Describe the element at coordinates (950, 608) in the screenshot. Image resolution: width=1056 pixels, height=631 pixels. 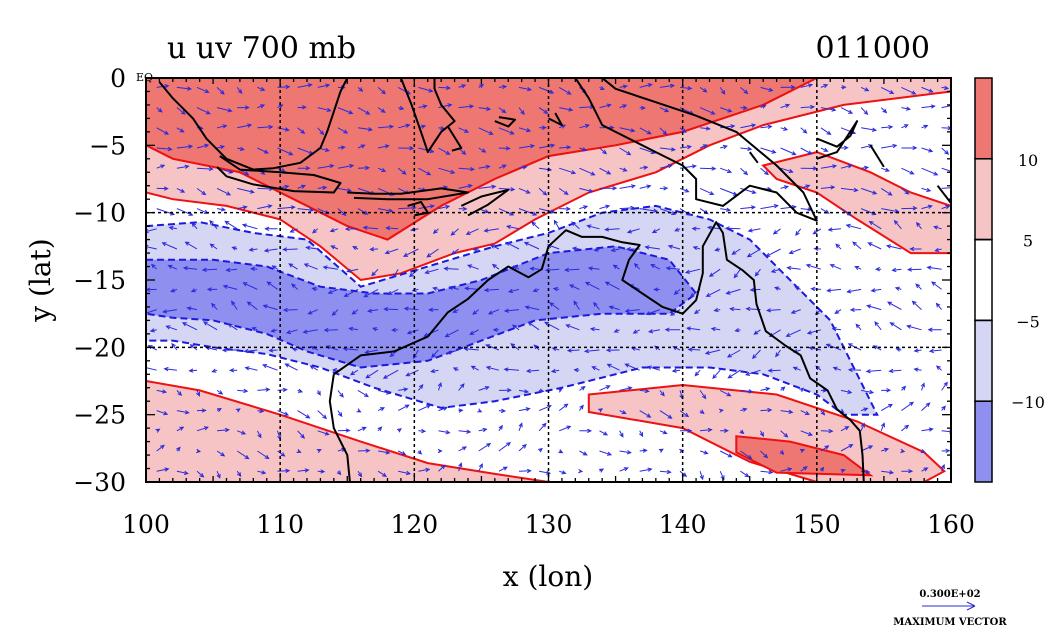
I see `max-vector-key: 0.300E+02 MAXIMUM VECTOR` at that location.